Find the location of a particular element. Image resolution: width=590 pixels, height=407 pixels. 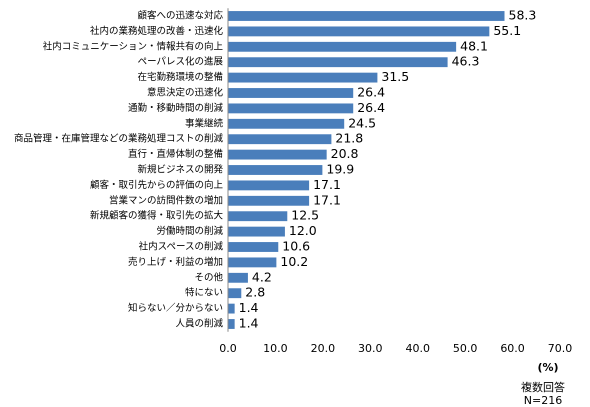

y-tick-label: 営業マンの訪問件数の増加 is located at coordinates (166, 200).